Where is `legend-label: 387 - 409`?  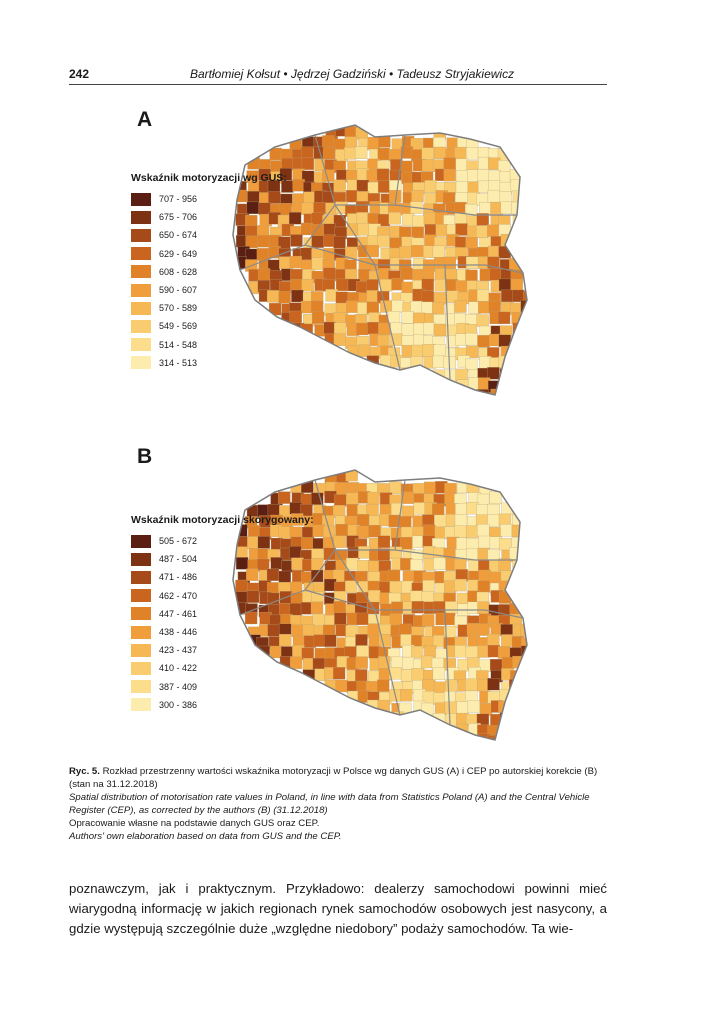
legend-label: 387 - 409 is located at coordinates (178, 686).